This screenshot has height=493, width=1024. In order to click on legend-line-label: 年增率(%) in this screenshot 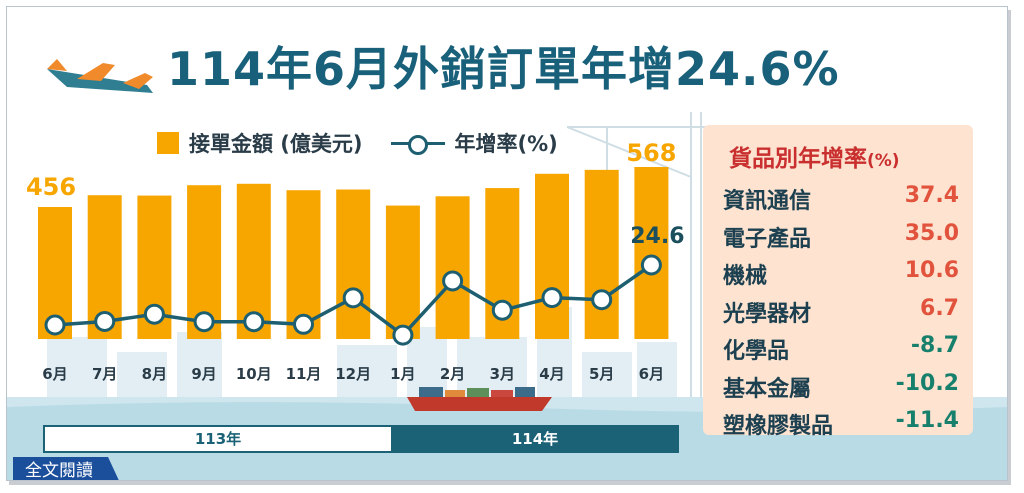, I will do `click(506, 144)`.